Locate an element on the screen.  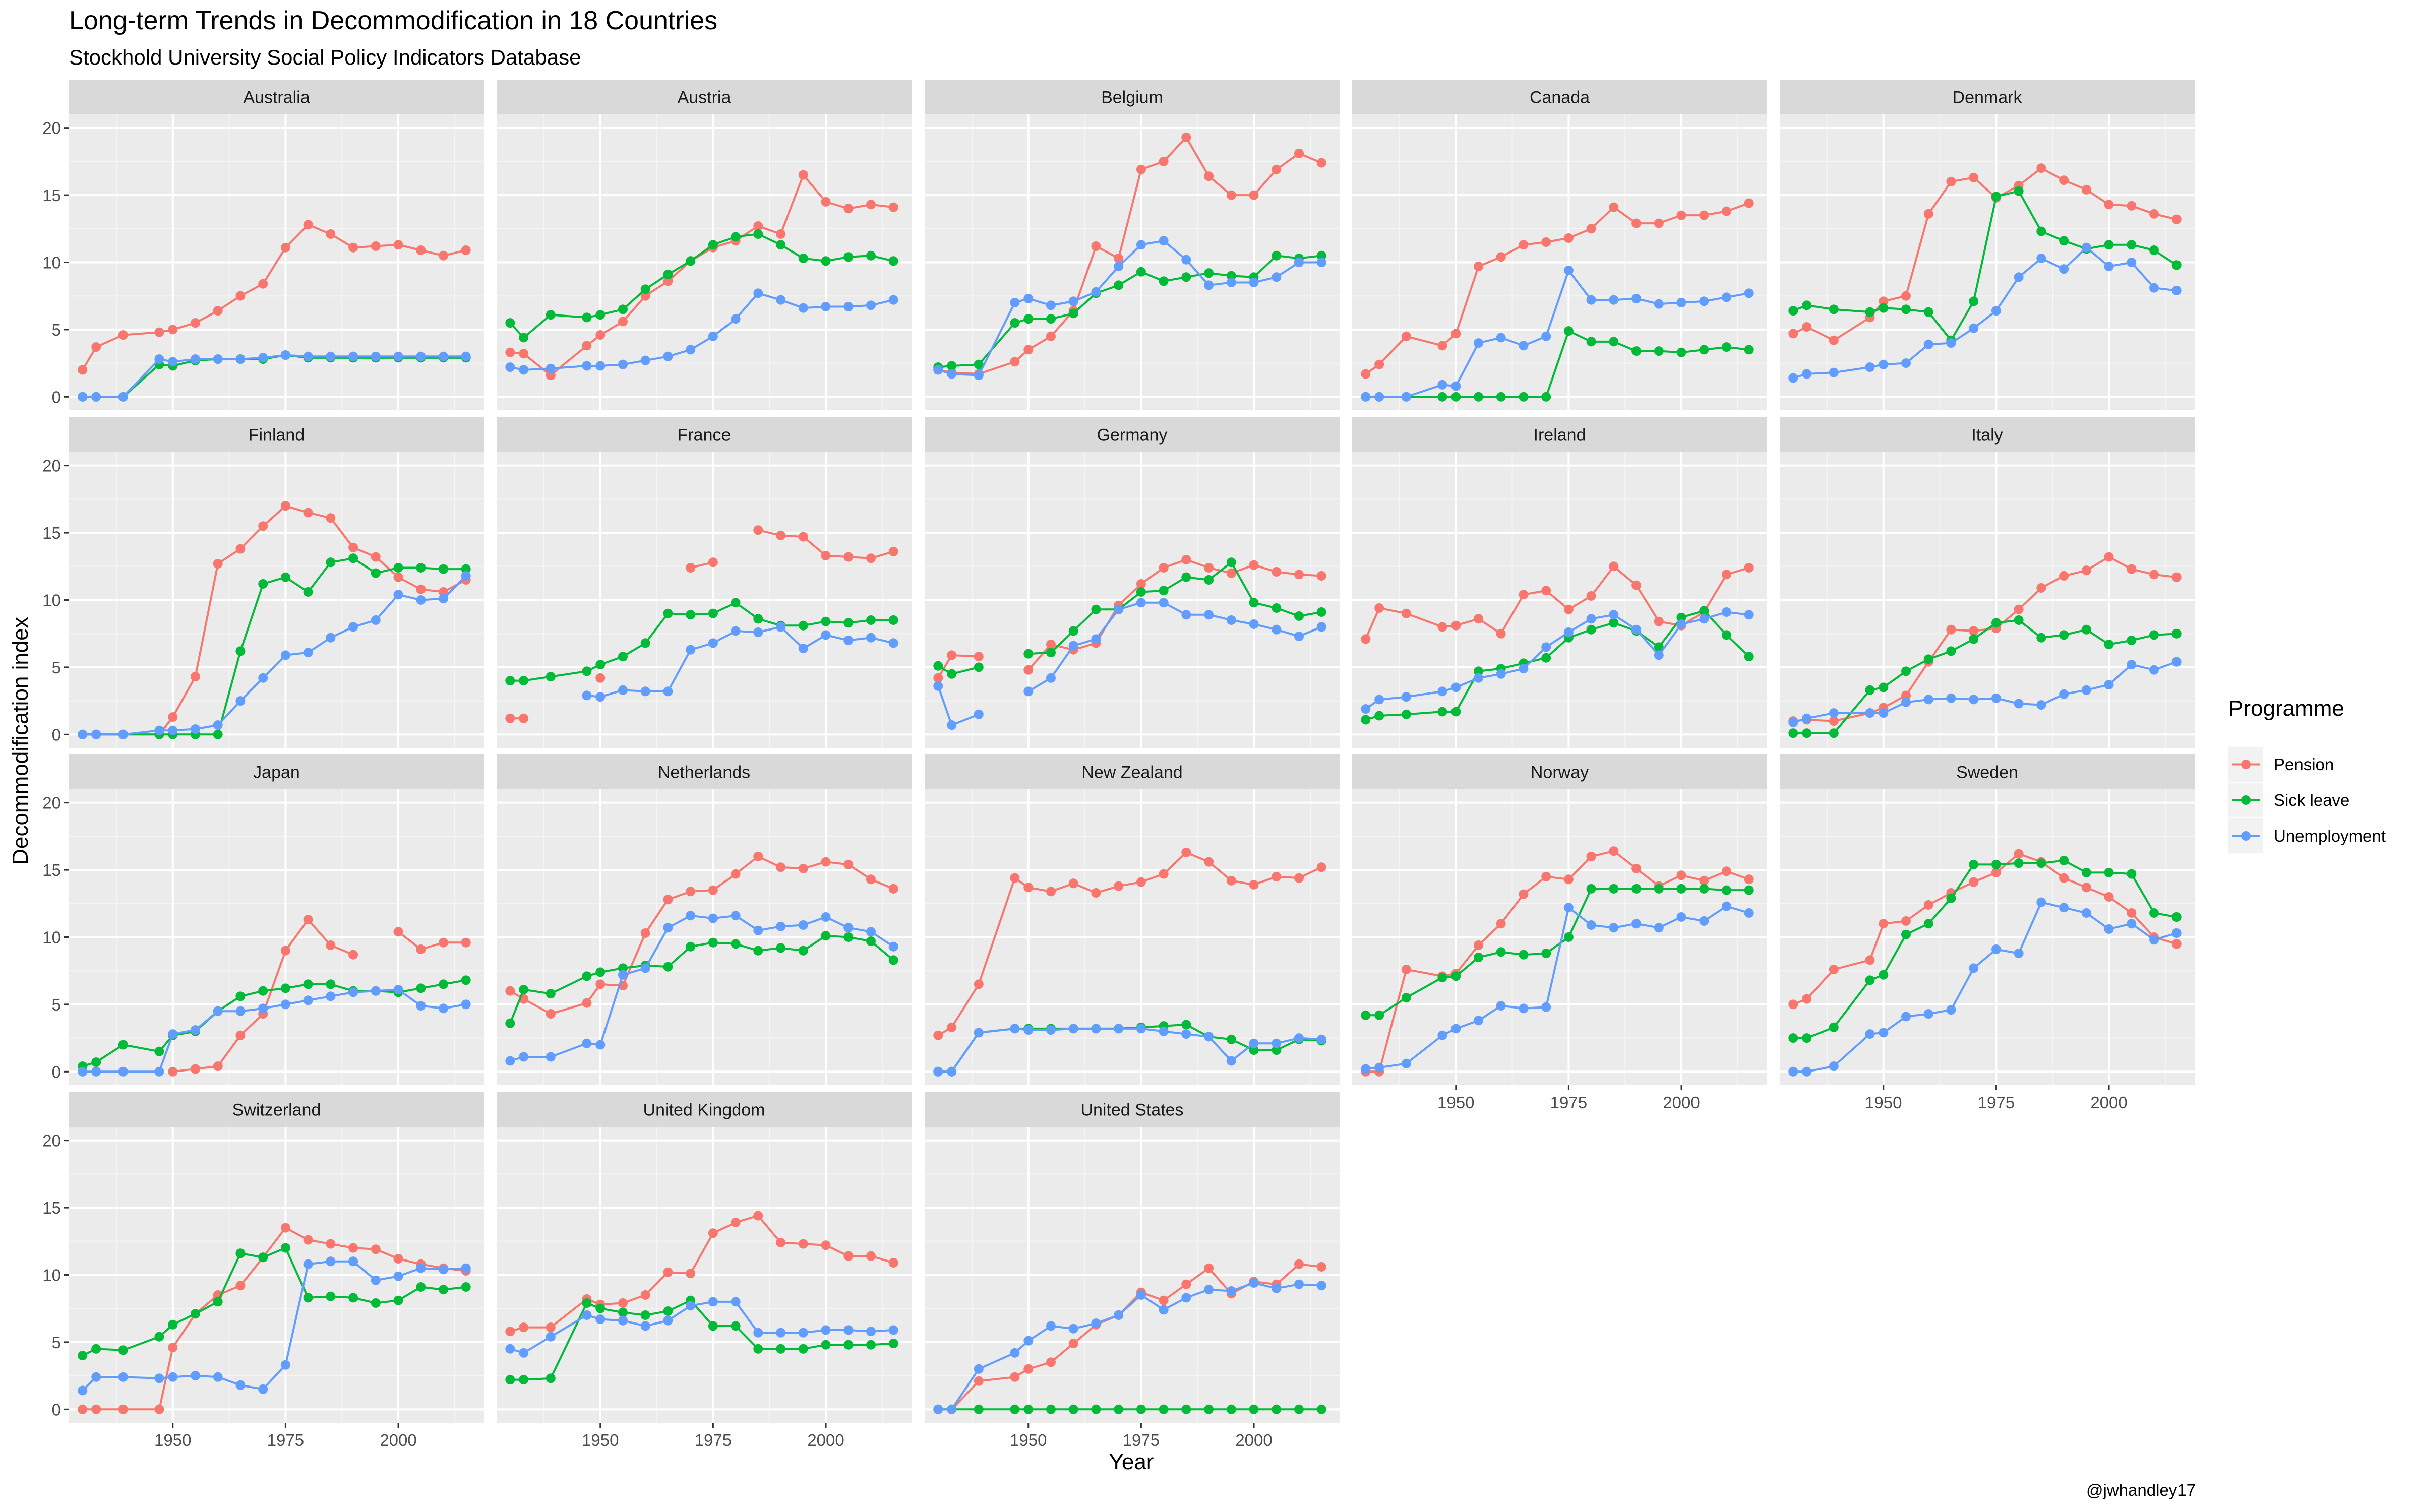
legend-title: Programme is located at coordinates (2286, 708).